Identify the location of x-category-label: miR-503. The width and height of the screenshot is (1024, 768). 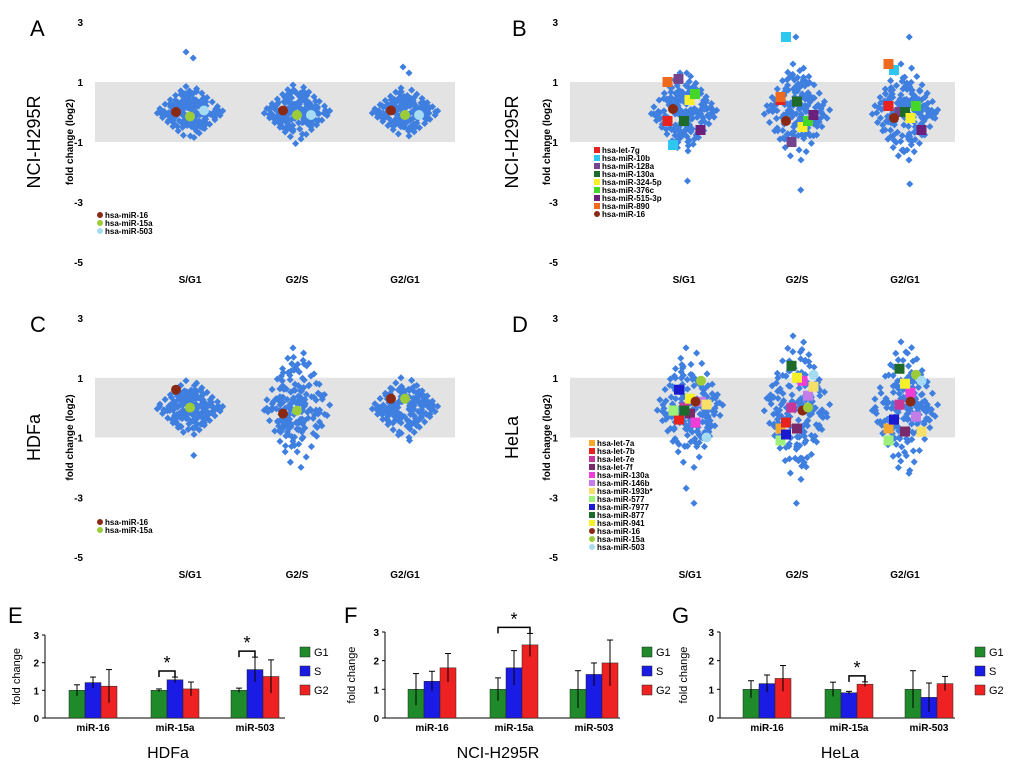
(255, 728).